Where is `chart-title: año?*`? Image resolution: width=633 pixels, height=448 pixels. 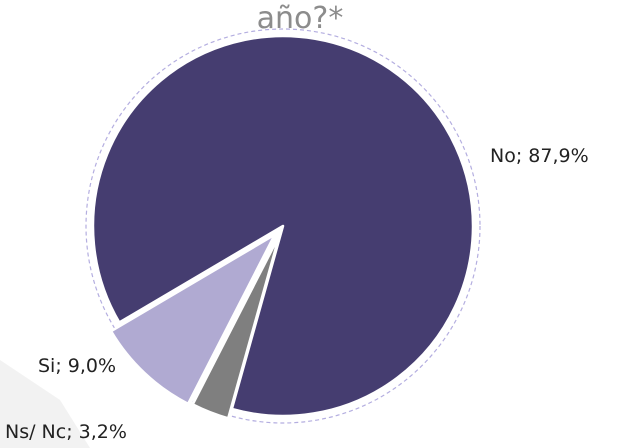 chart-title: año?* is located at coordinates (300, 18).